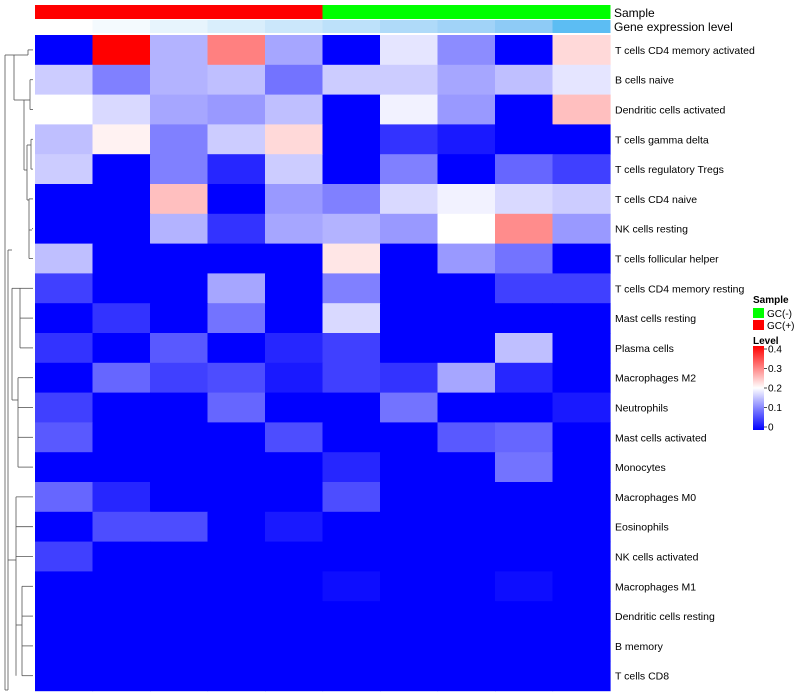 The width and height of the screenshot is (800, 700). I want to click on row-label: B memory, so click(639, 647).